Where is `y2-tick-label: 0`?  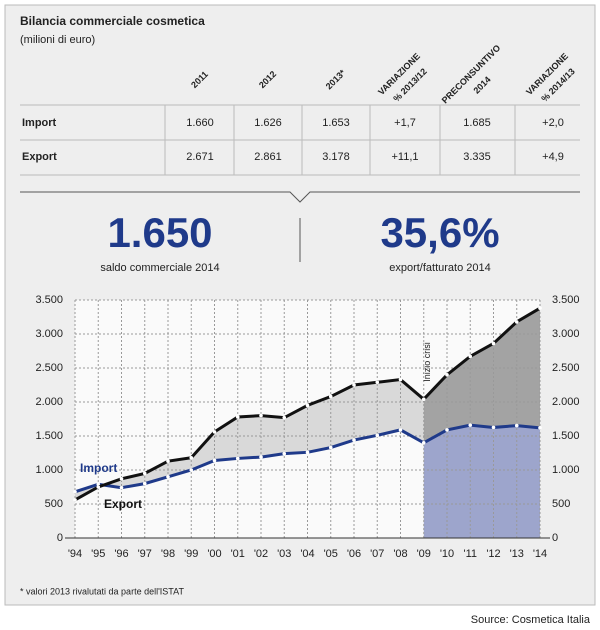
y2-tick-label: 0 is located at coordinates (555, 538).